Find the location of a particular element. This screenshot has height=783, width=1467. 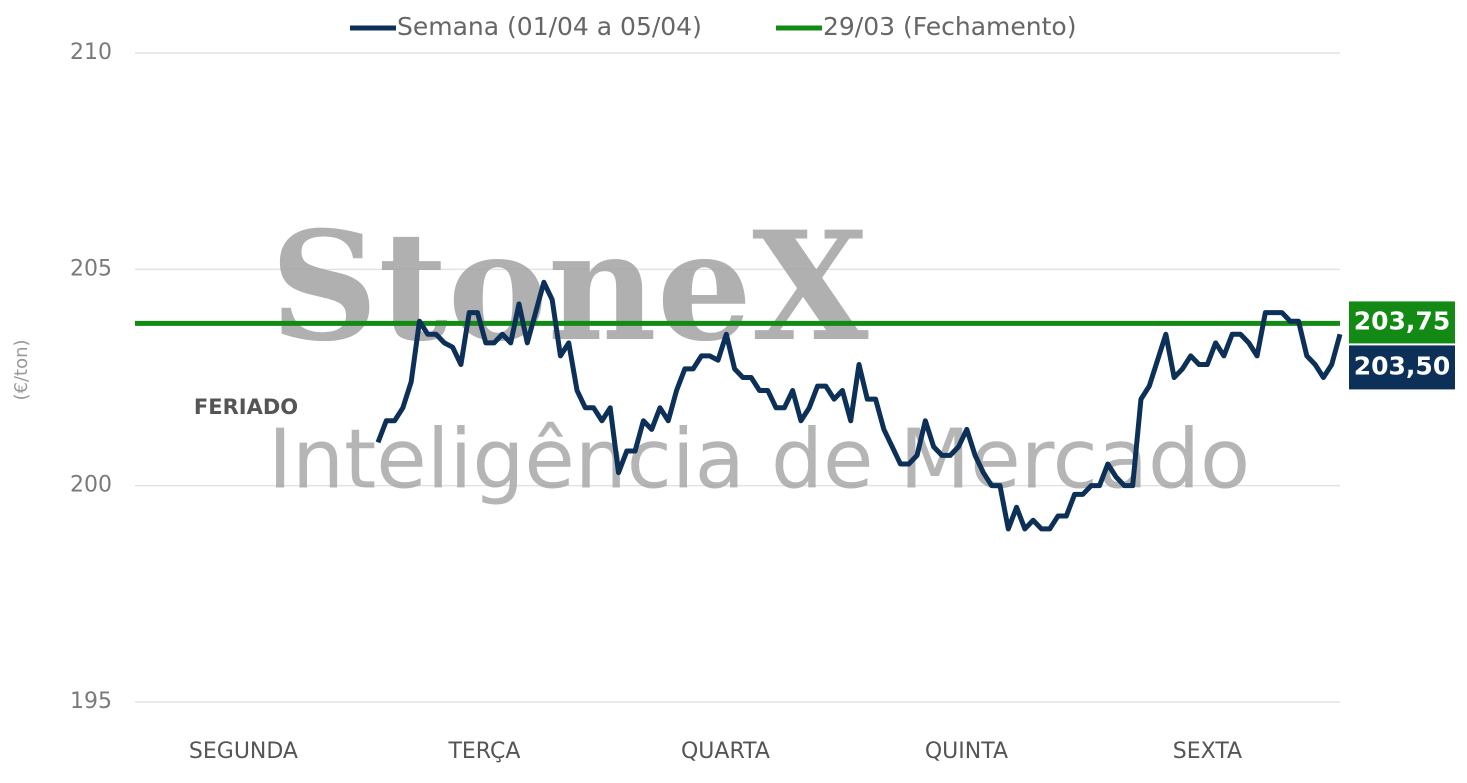

annotation: FERIADO is located at coordinates (246, 407).